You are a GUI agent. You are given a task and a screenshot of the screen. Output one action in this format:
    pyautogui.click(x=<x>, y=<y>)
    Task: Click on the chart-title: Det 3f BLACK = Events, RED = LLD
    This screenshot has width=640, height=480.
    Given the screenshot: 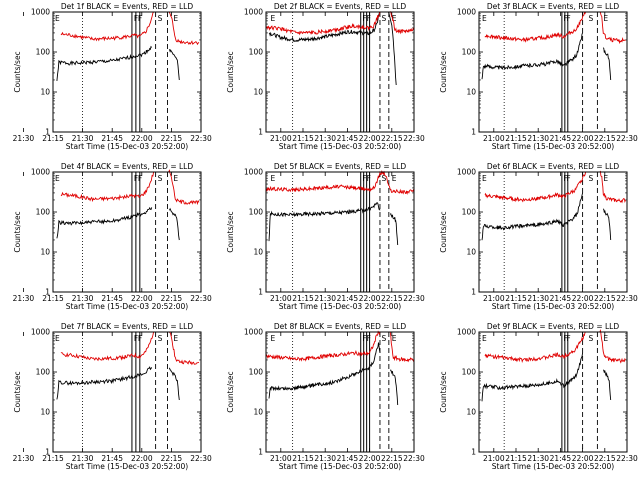 What is the action you would take?
    pyautogui.click(x=553, y=6)
    